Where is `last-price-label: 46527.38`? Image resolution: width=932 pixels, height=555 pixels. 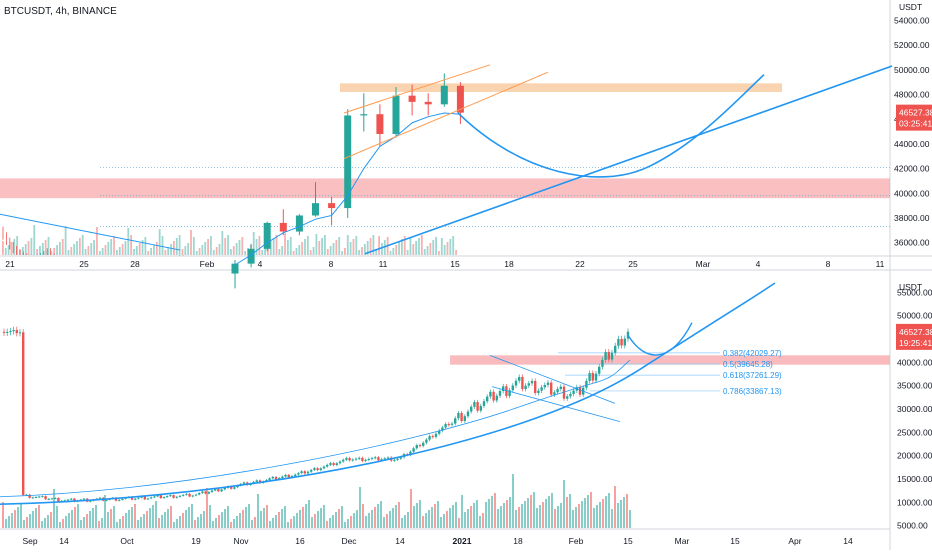
last-price-label: 46527.38 is located at coordinates (915, 113).